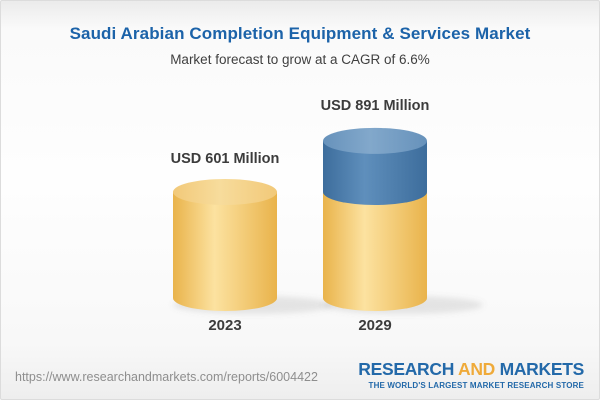 This screenshot has width=600, height=400. I want to click on cylinder-segment-2029-base, so click(375, 251).